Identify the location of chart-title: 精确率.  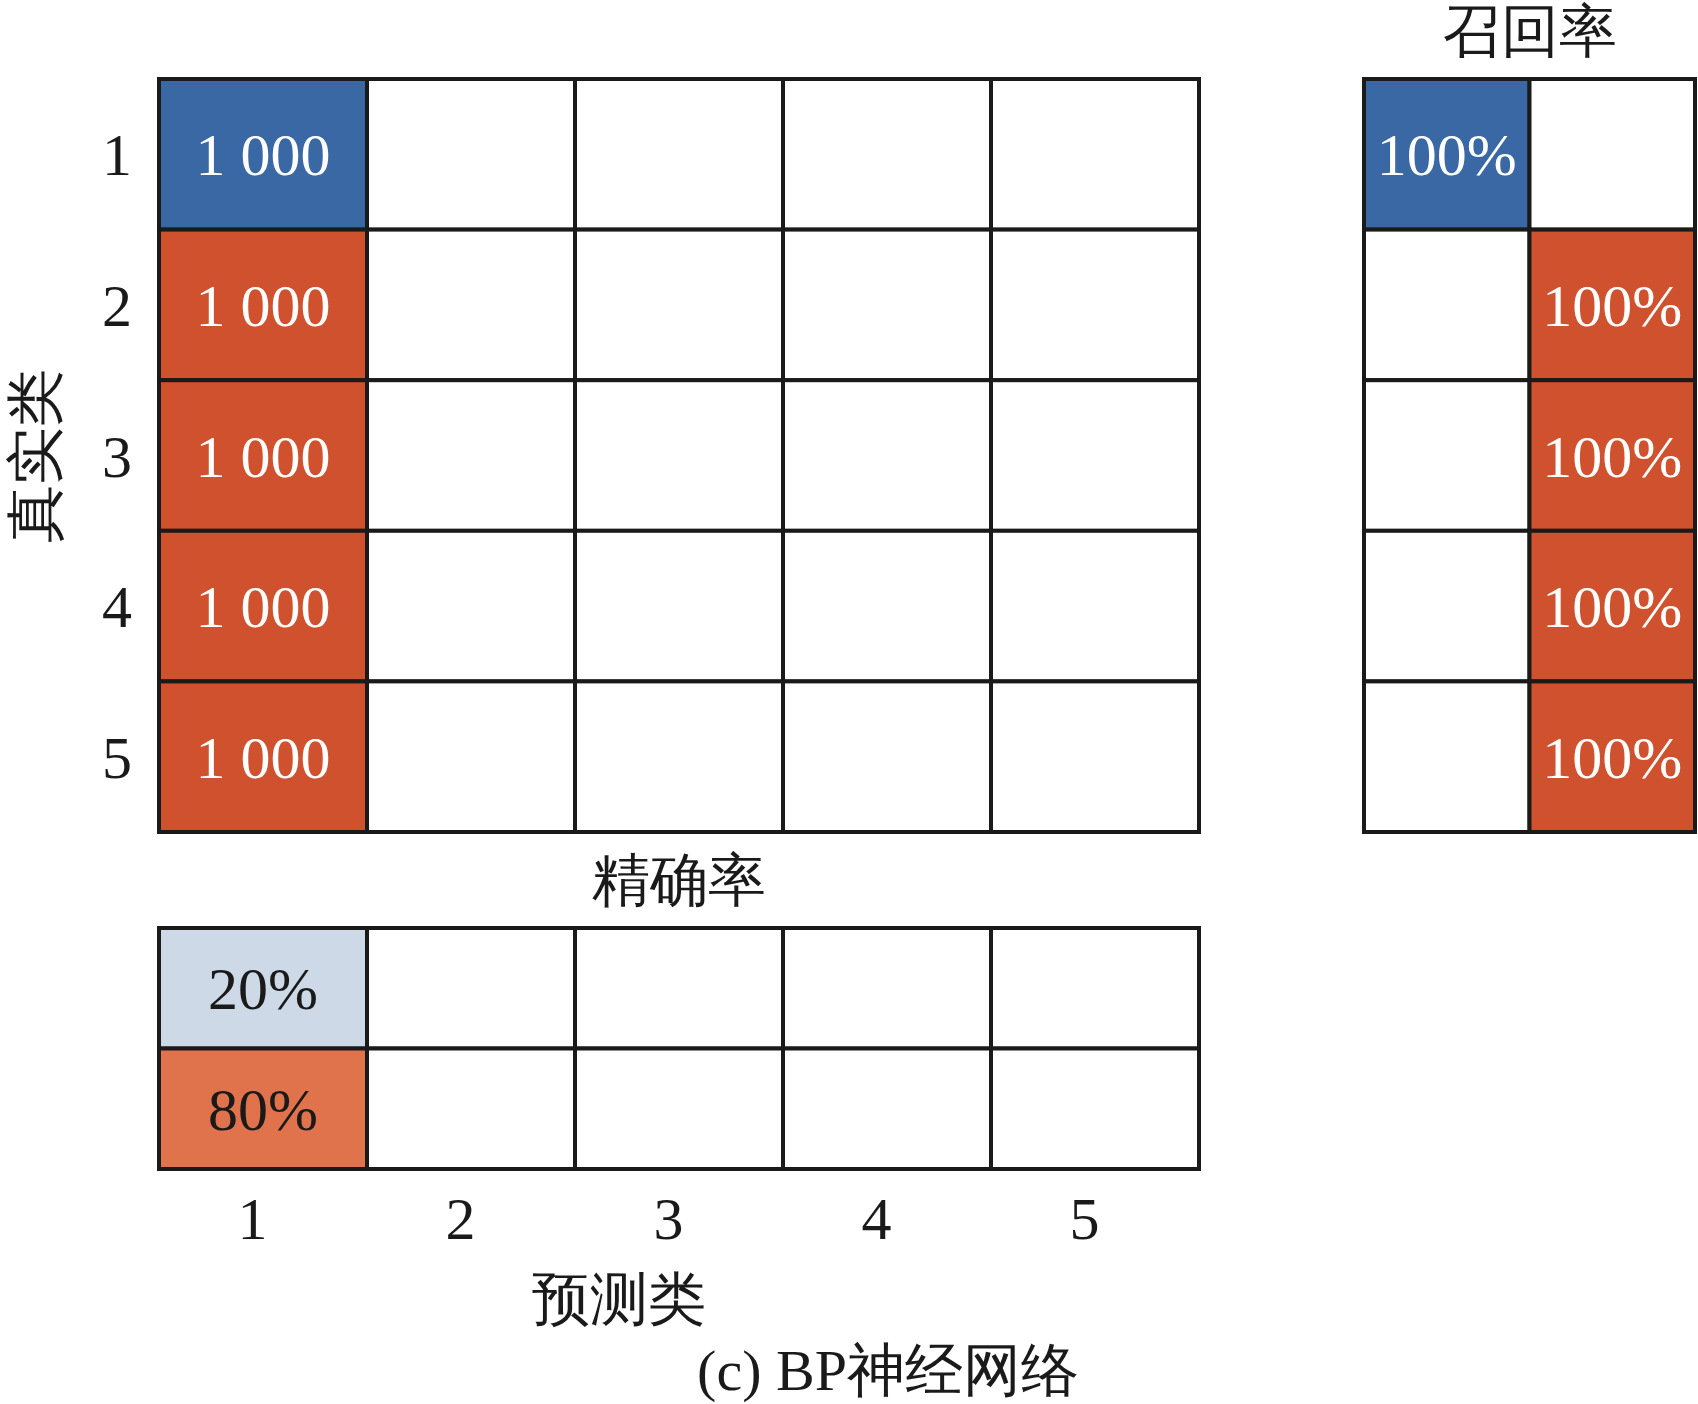
(679, 880).